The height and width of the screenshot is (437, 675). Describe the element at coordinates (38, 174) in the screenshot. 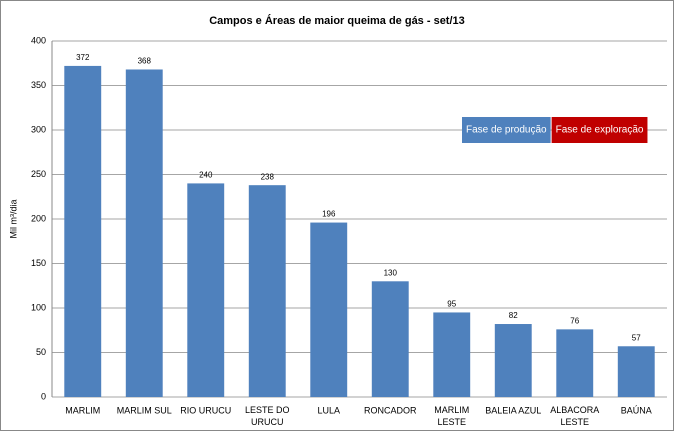

I see `y-tick-label: 250` at that location.